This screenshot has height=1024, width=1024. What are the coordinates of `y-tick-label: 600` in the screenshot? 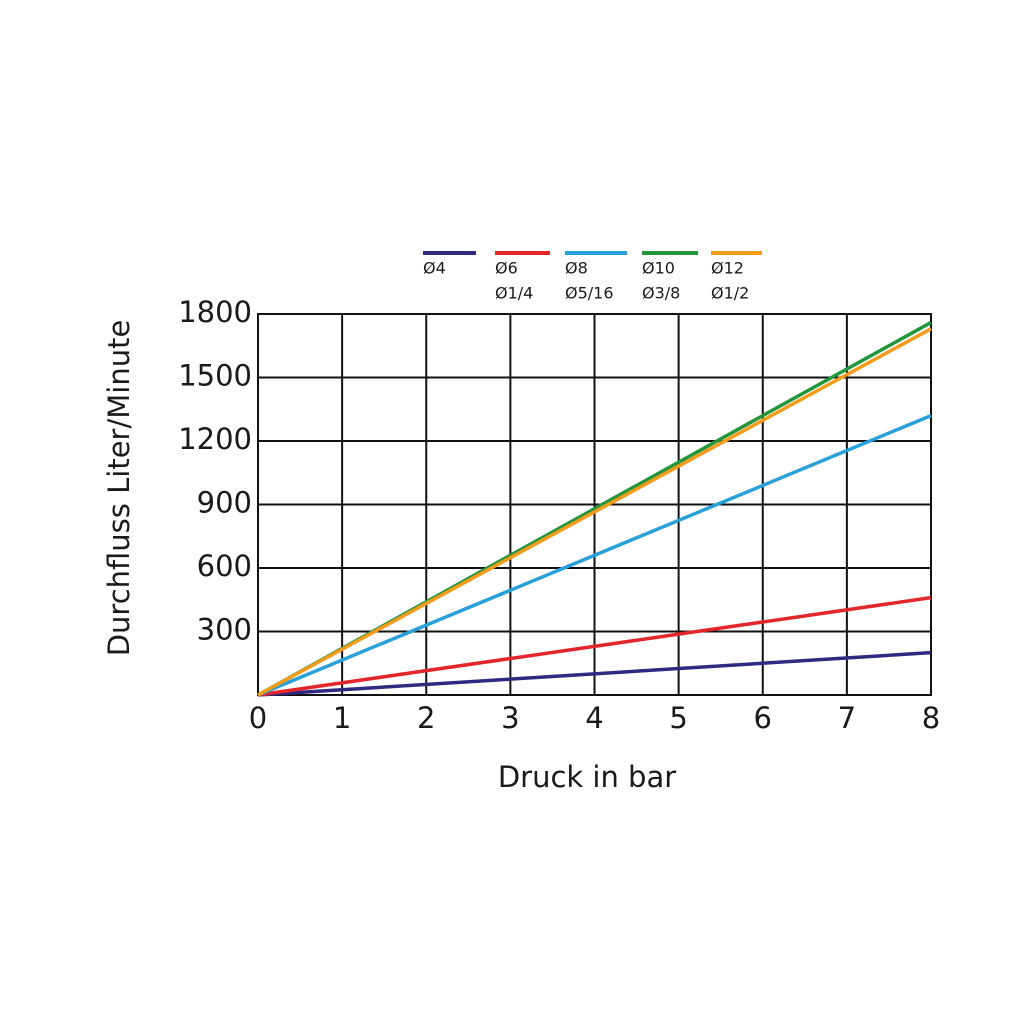 It's located at (224, 566).